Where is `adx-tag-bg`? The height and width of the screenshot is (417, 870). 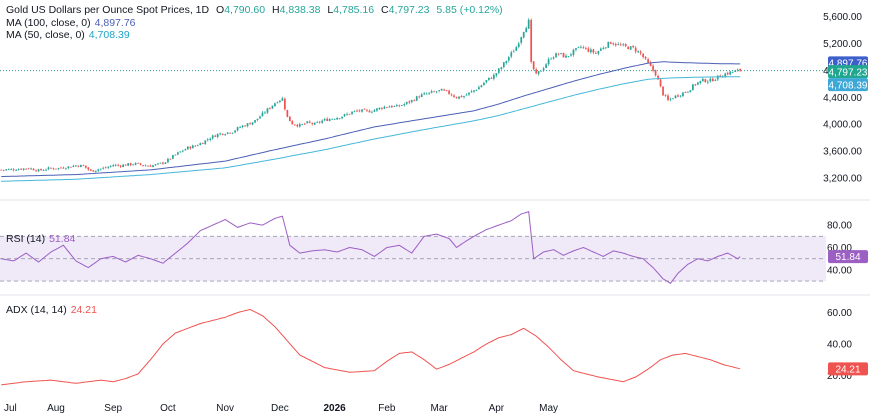 adx-tag-bg is located at coordinates (848, 369).